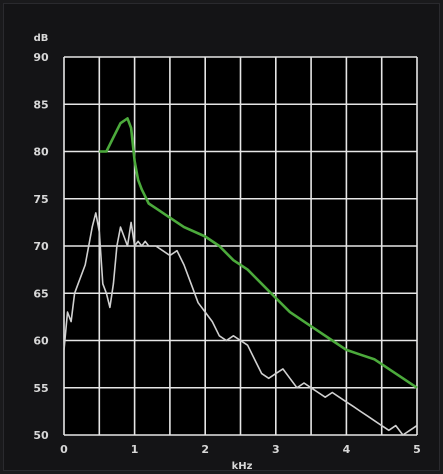 This screenshot has height=474, width=443. I want to click on y-tick-label: 65, so click(40, 293).